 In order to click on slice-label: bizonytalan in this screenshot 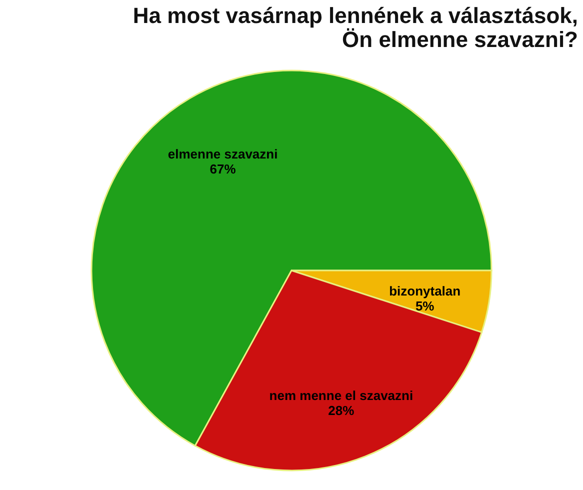, I will do `click(425, 291)`.